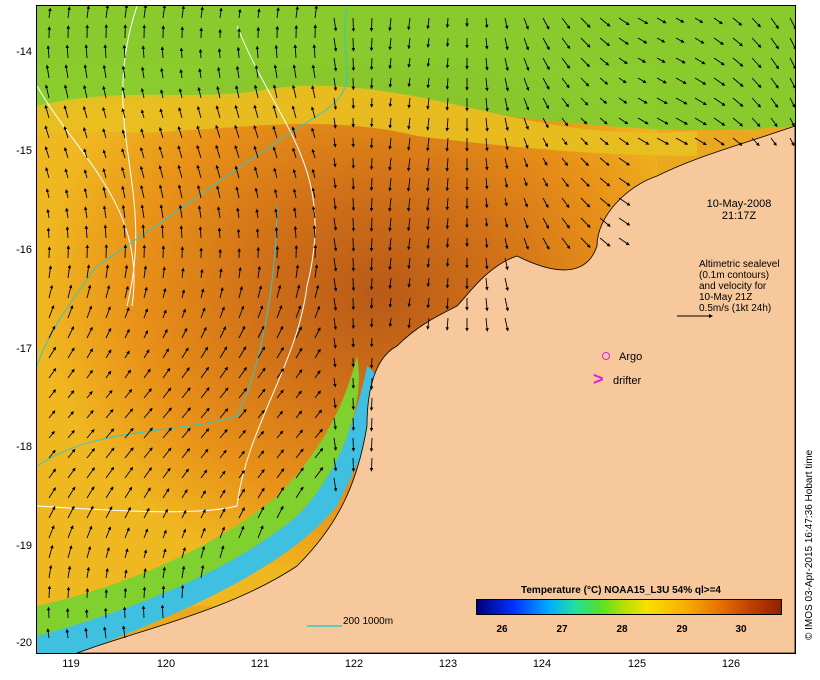  What do you see at coordinates (562, 629) in the screenshot?
I see `colorbar-tick: 27` at bounding box center [562, 629].